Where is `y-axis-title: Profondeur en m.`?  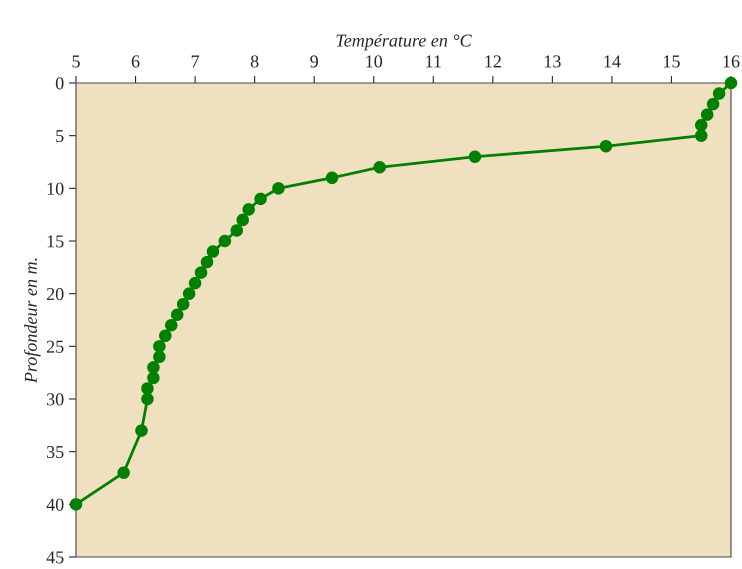
y-axis-title: Profondeur en m. is located at coordinates (32, 321).